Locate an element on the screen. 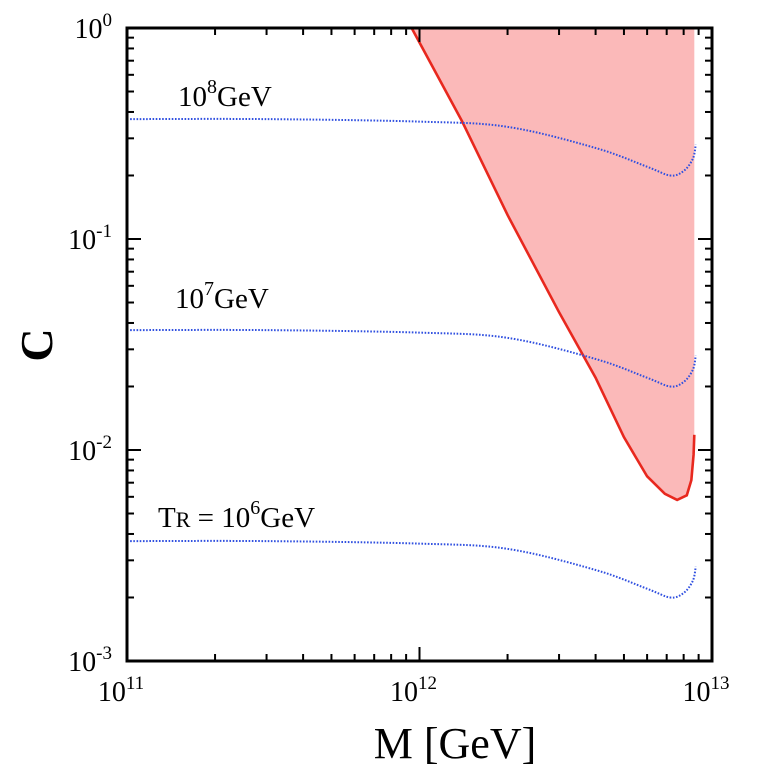 This screenshot has width=771, height=765. x-axis-label: M [GeV] is located at coordinates (455, 742).